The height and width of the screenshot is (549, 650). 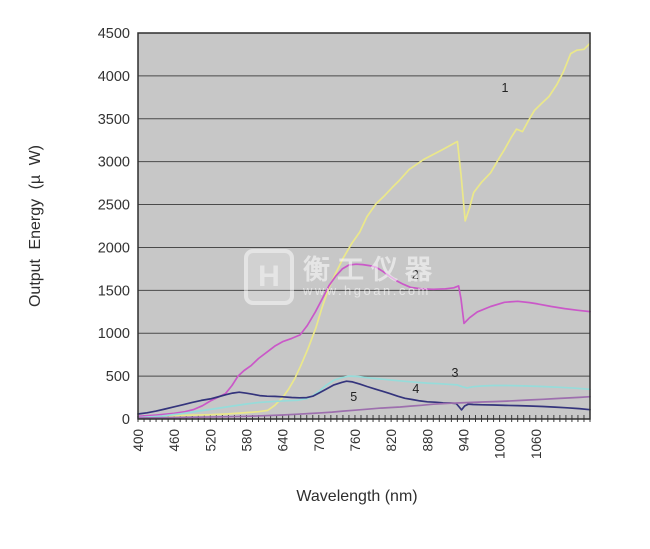 What do you see at coordinates (505, 88) in the screenshot?
I see `series-label-1: 1` at bounding box center [505, 88].